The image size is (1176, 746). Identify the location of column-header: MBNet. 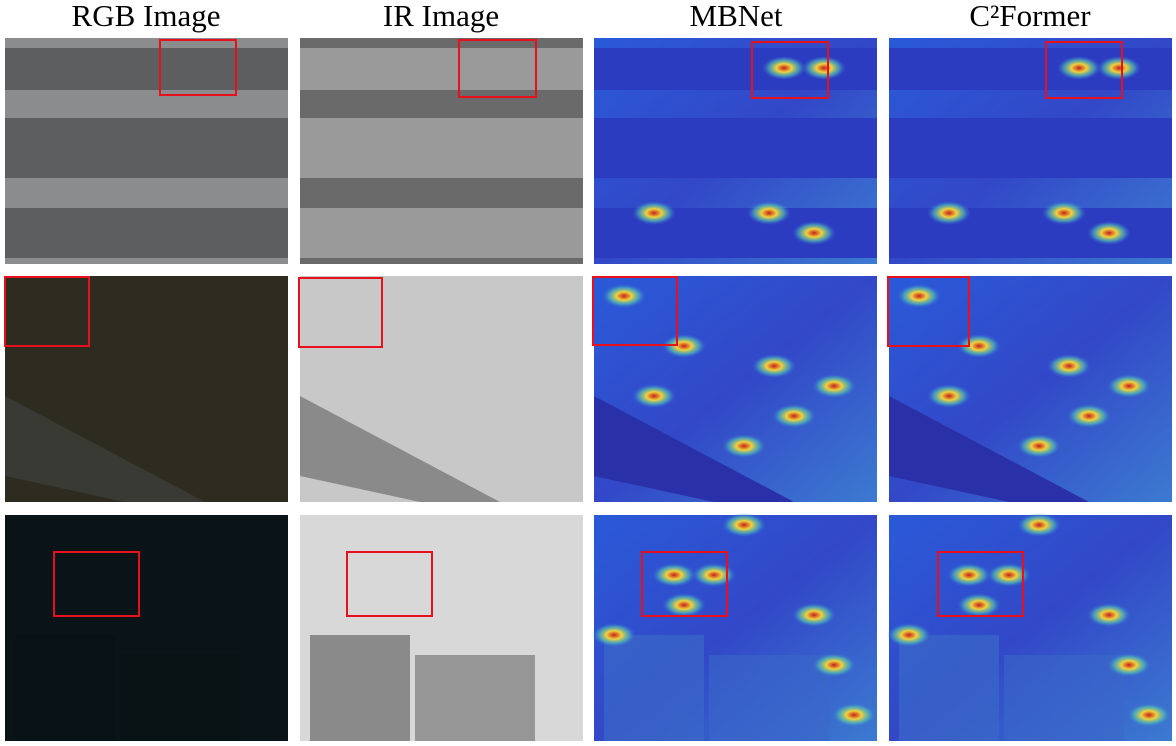
(736, 16).